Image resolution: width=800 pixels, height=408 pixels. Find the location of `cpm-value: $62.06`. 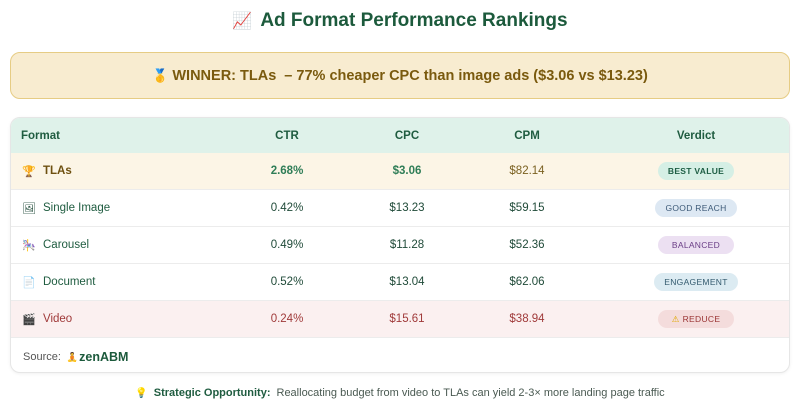

cpm-value: $62.06 is located at coordinates (527, 282).